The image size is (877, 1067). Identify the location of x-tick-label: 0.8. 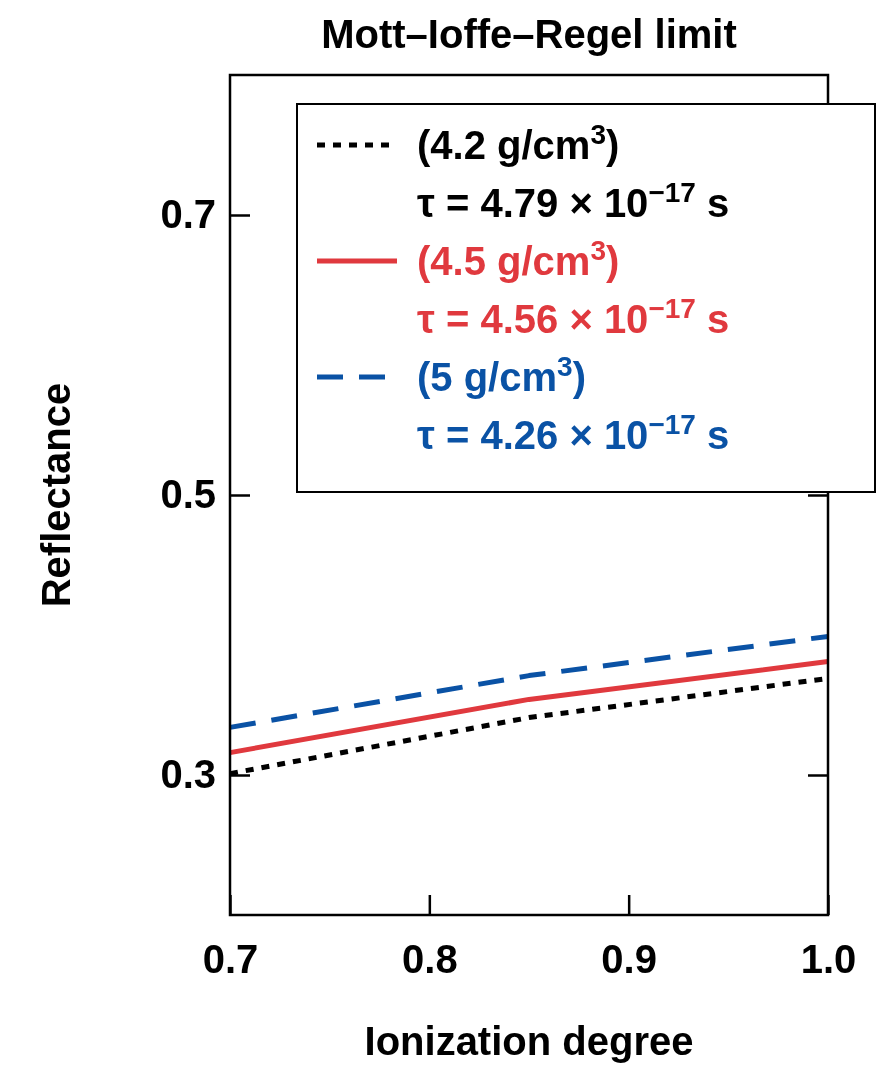
(430, 959).